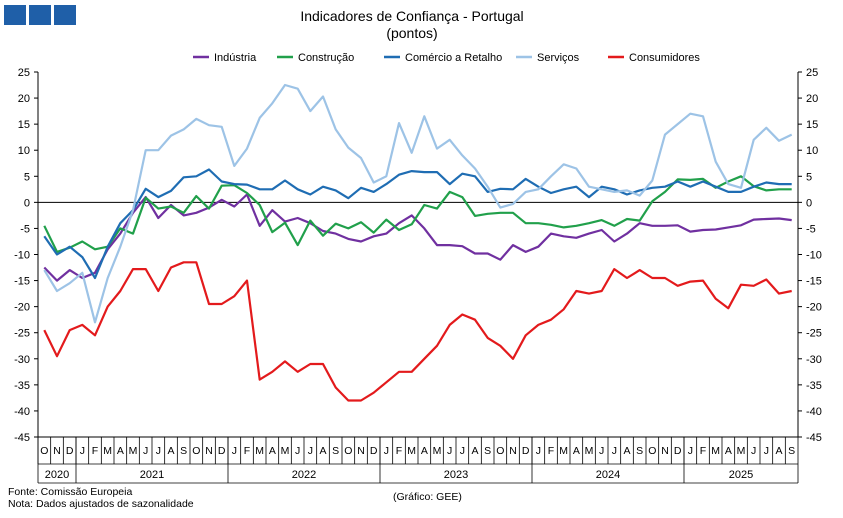 This screenshot has height=518, width=843. I want to click on y-tick-label-left: -35, so click(22, 386).